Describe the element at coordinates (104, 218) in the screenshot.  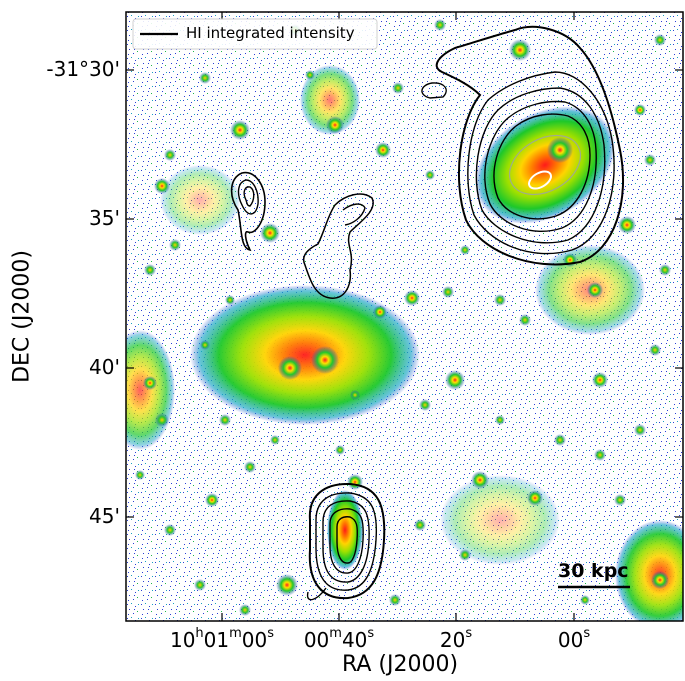
I see `ytick-label: 35'` at that location.